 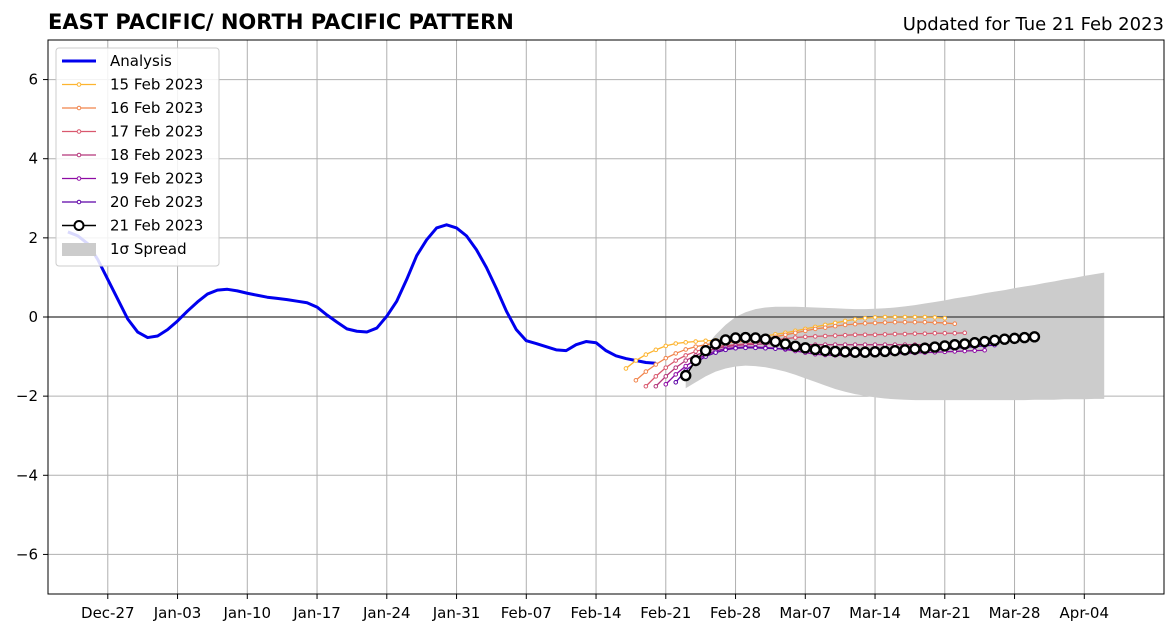 I want to click on legend-item-7: 21 Feb 2023, so click(x=132, y=226).